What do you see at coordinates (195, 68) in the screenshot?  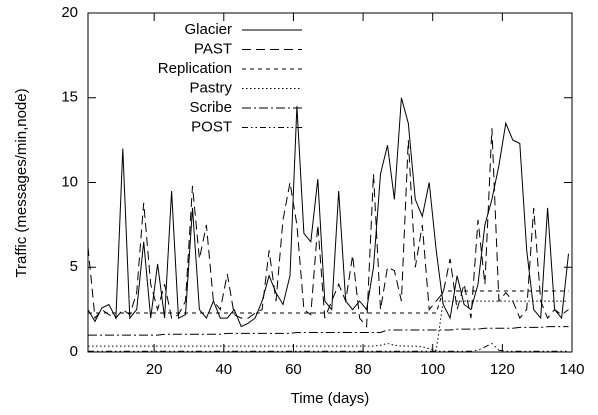 I see `legend-label: Replication` at bounding box center [195, 68].